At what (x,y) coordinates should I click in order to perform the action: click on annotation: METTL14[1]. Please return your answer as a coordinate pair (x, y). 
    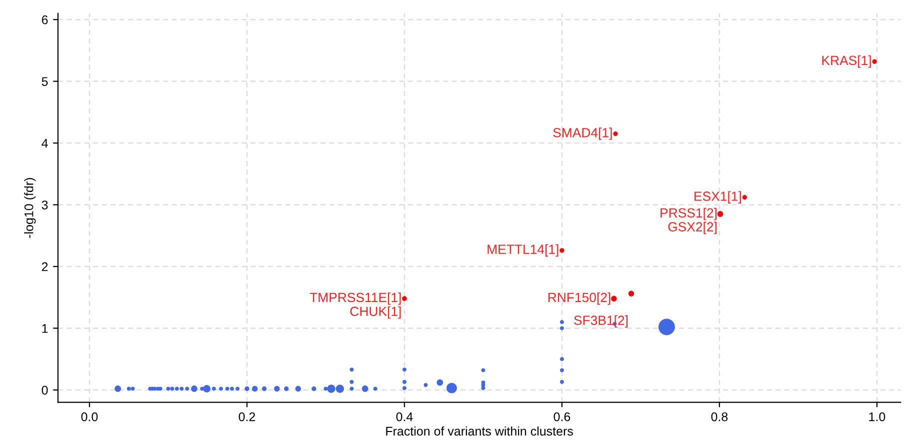
    Looking at the image, I should click on (523, 250).